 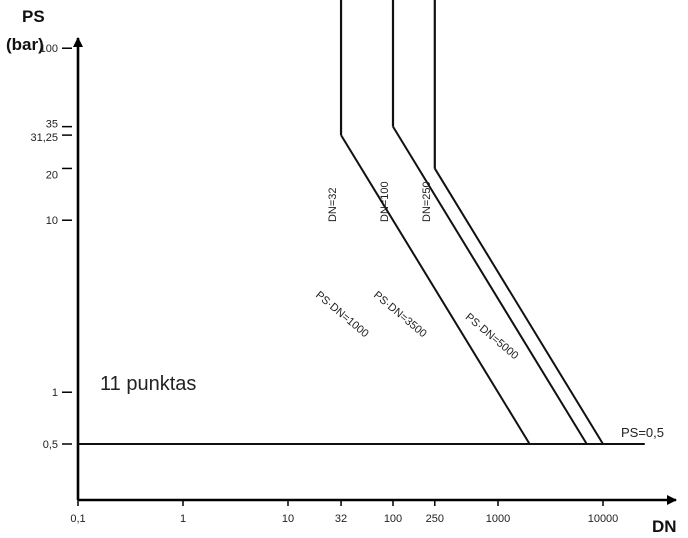 What do you see at coordinates (603, 519) in the screenshot?
I see `x-tick-label: 10000` at bounding box center [603, 519].